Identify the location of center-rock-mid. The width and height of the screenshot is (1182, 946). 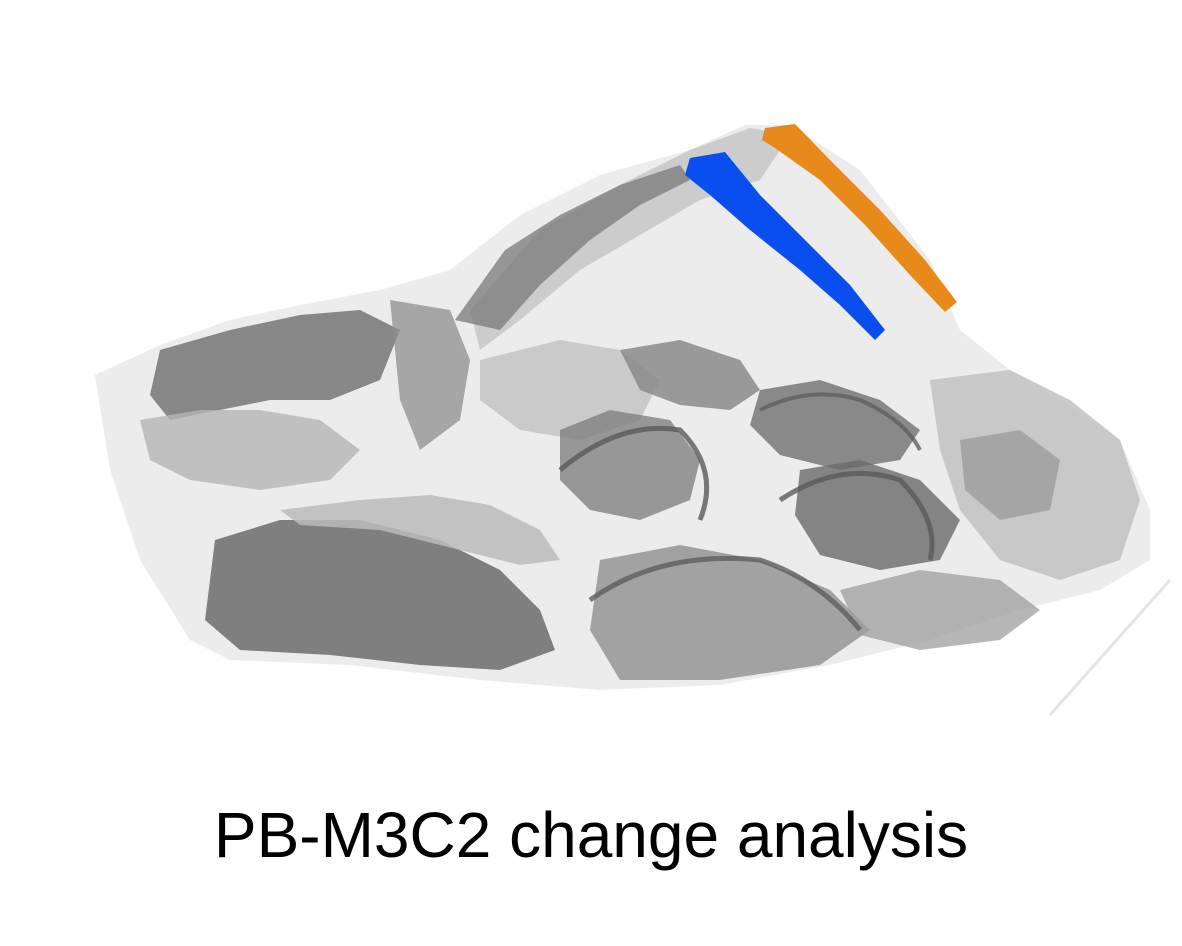
(690, 375).